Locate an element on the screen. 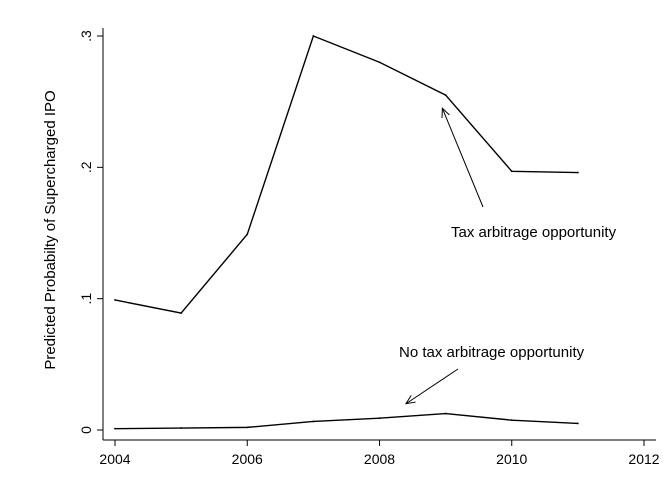 The width and height of the screenshot is (663, 488). annotation-label: Tax arbitrage opportunity is located at coordinates (534, 232).